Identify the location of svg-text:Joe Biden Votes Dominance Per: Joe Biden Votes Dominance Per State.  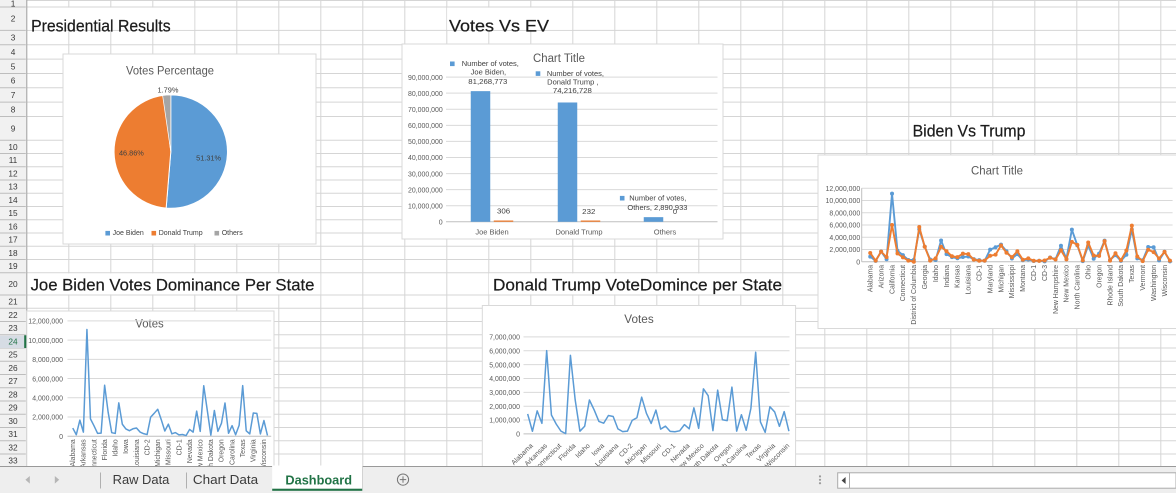
(173, 285).